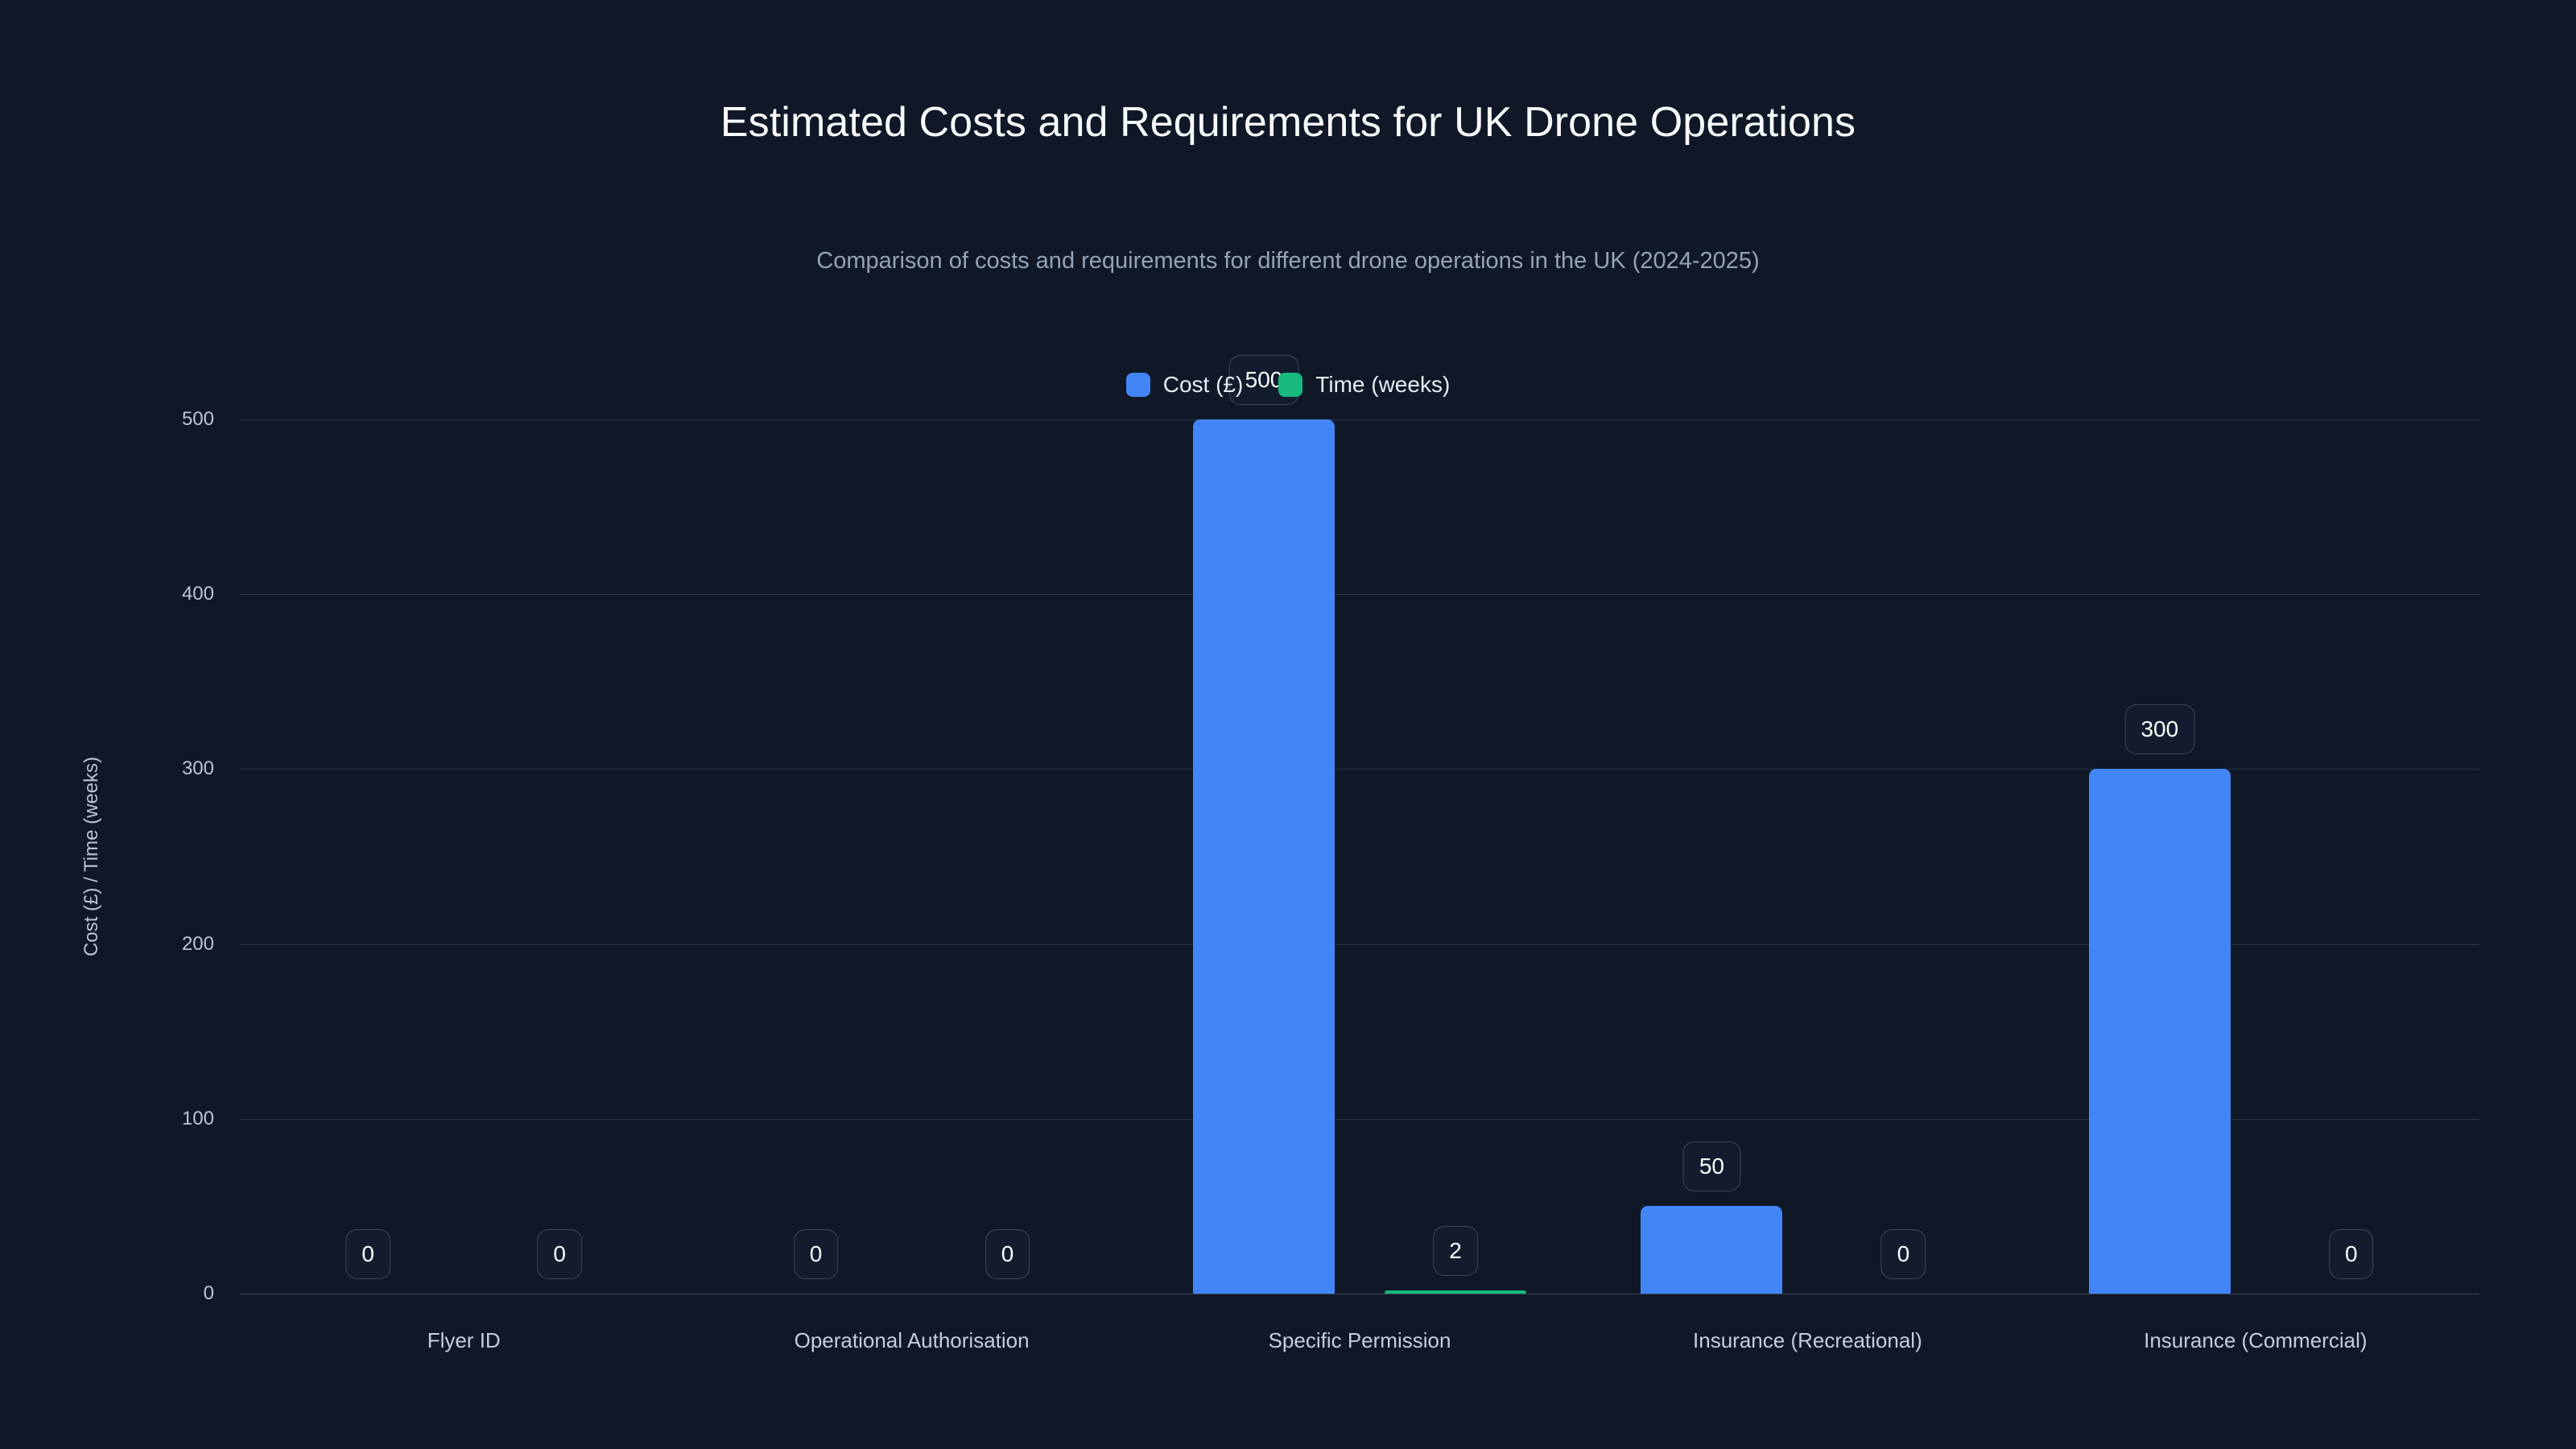 The width and height of the screenshot is (2576, 1449). Describe the element at coordinates (464, 1340) in the screenshot. I see `x-tick-label-0: Flyer ID` at that location.